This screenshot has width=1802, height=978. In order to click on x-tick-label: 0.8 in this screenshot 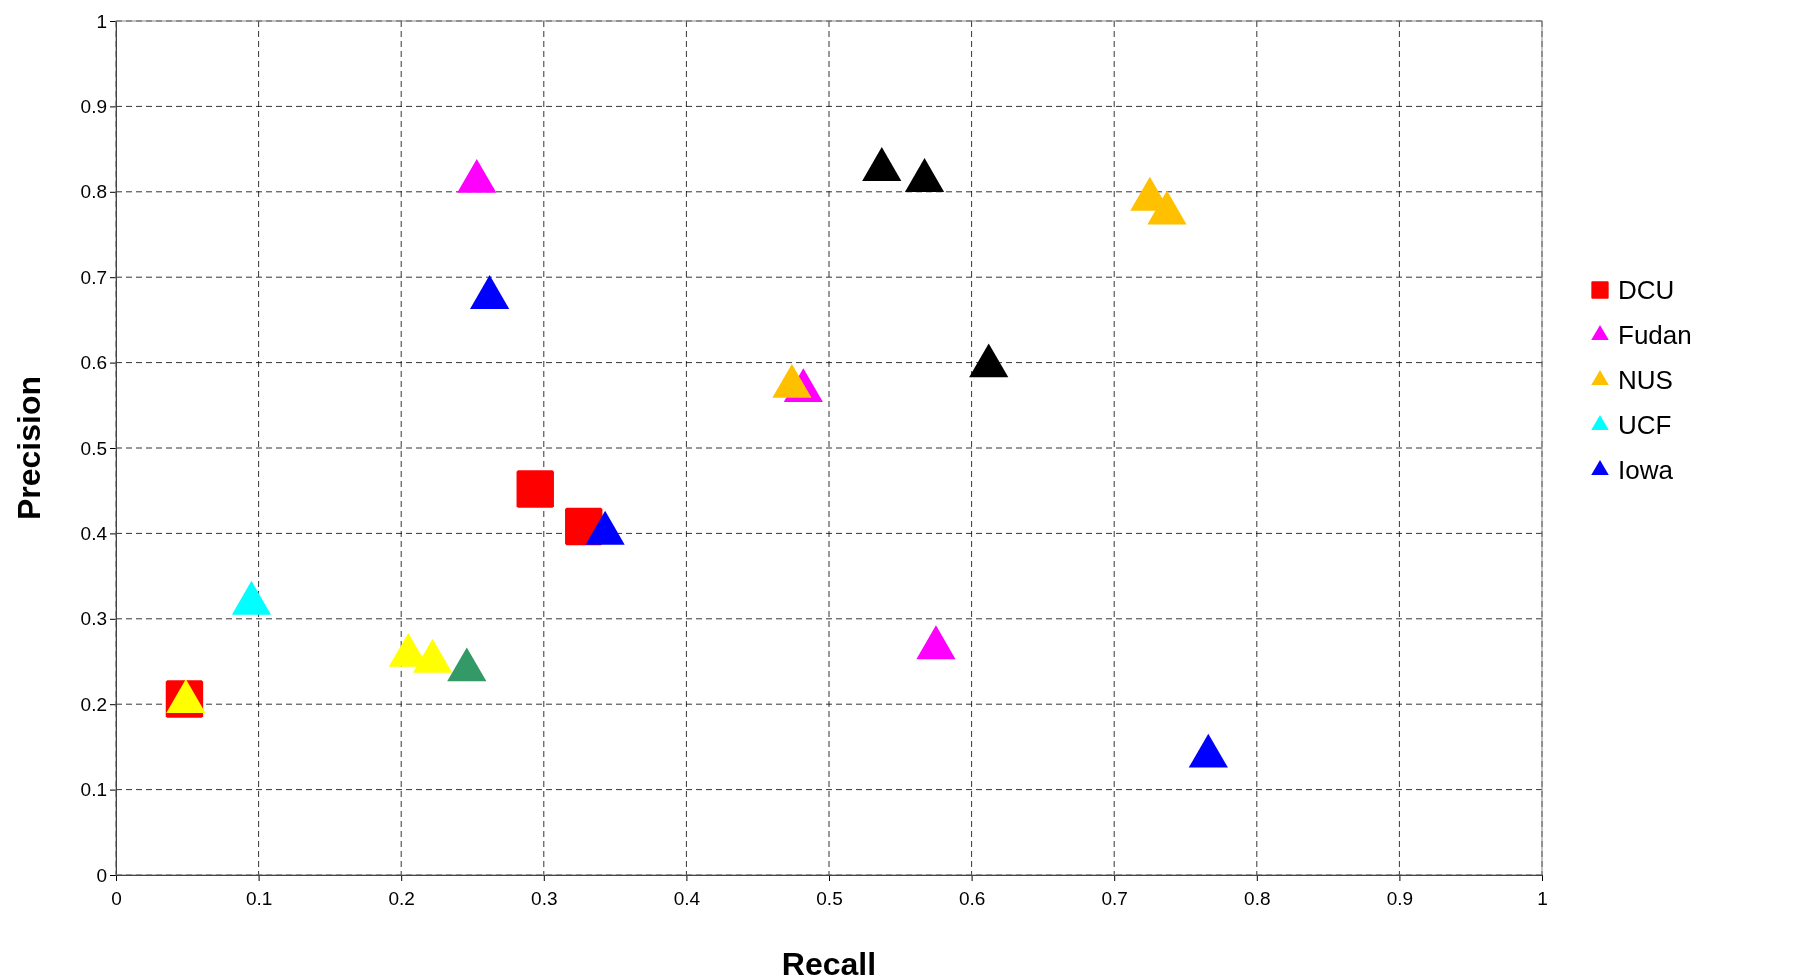, I will do `click(1257, 898)`.